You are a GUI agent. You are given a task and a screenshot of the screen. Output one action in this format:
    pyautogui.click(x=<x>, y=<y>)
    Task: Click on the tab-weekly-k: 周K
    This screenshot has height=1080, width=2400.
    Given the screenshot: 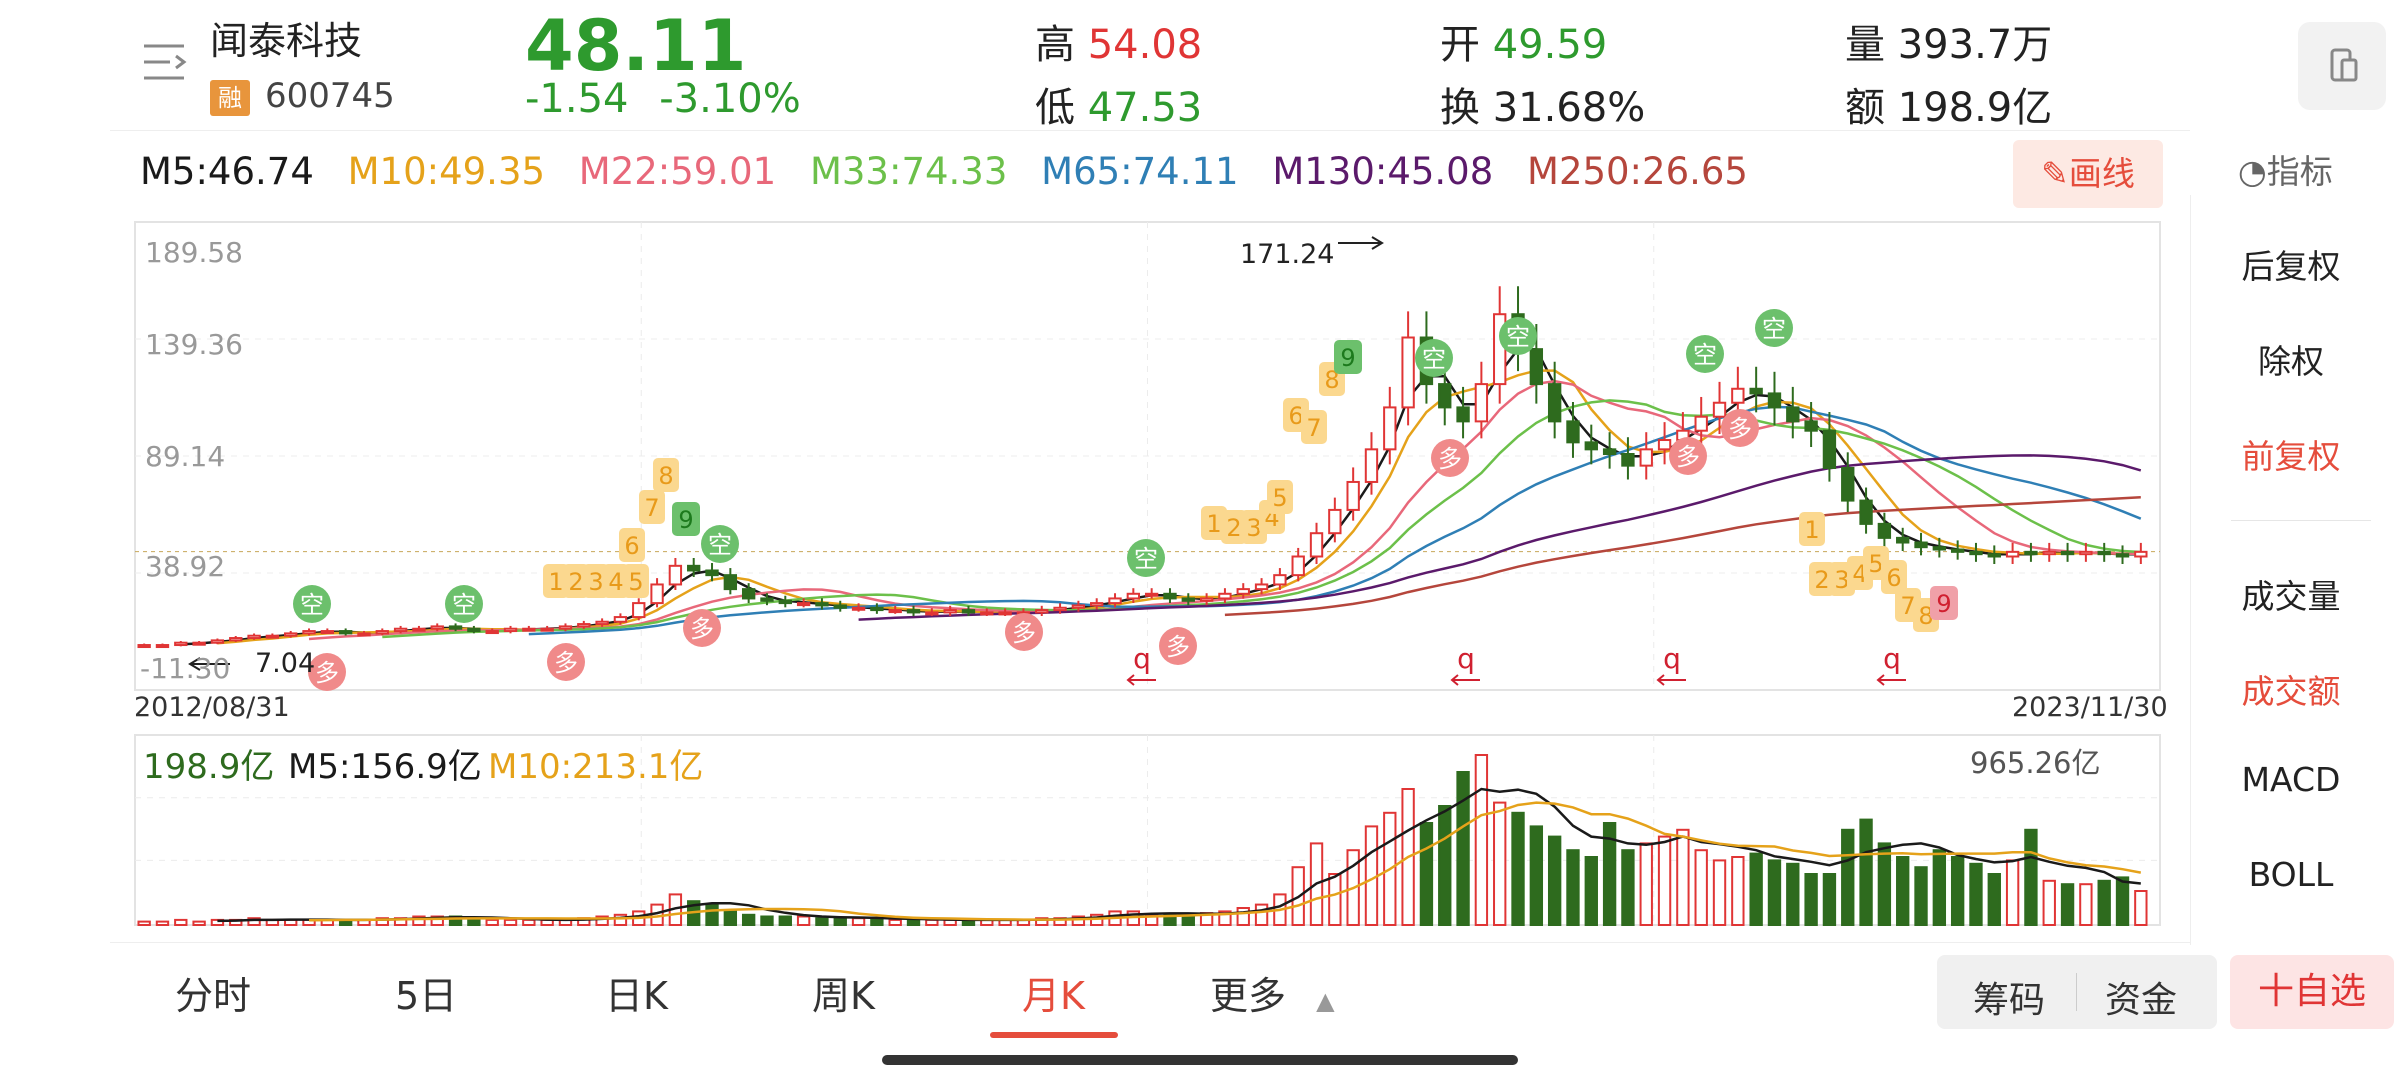 What is the action you would take?
    pyautogui.click(x=843, y=996)
    